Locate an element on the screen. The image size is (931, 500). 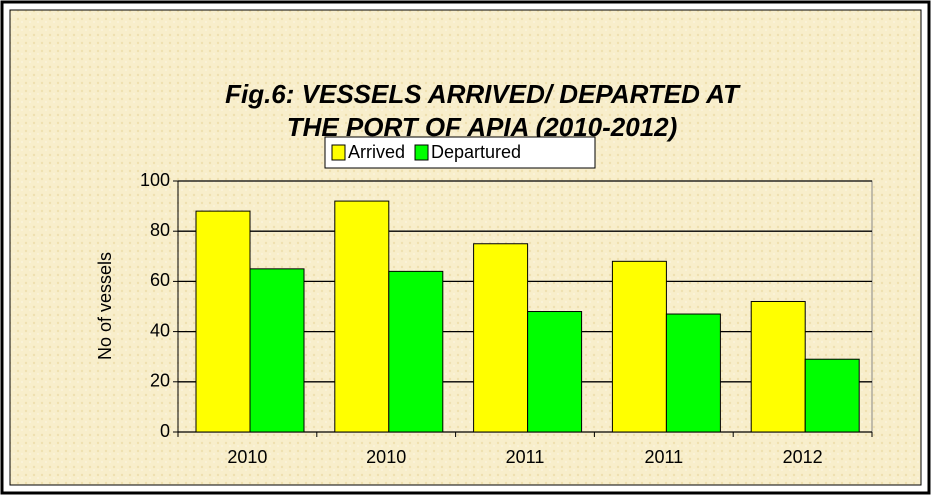
y-tick-label: 80 is located at coordinates (160, 230).